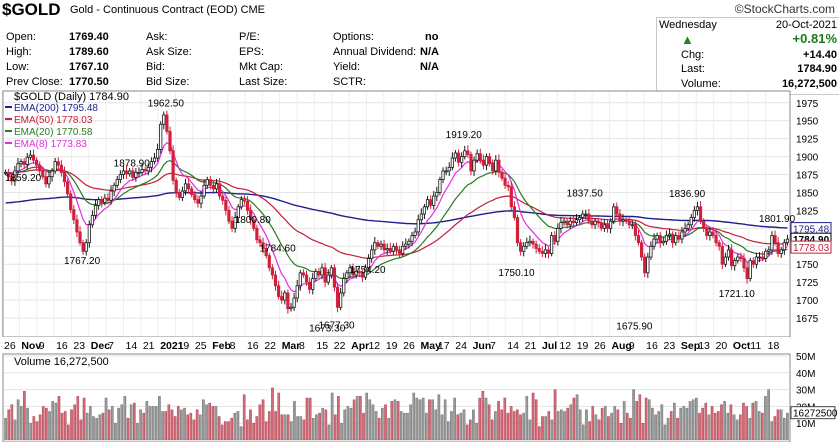 This screenshot has height=442, width=839. What do you see at coordinates (79, 346) in the screenshot?
I see `date-tick-label: 23` at bounding box center [79, 346].